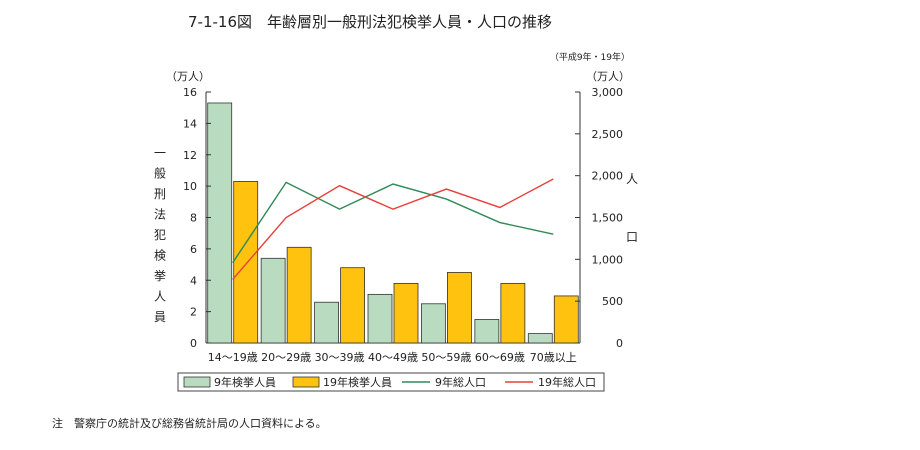 The height and width of the screenshot is (450, 920). I want to click on left-axis-unit: （万人）, so click(188, 76).